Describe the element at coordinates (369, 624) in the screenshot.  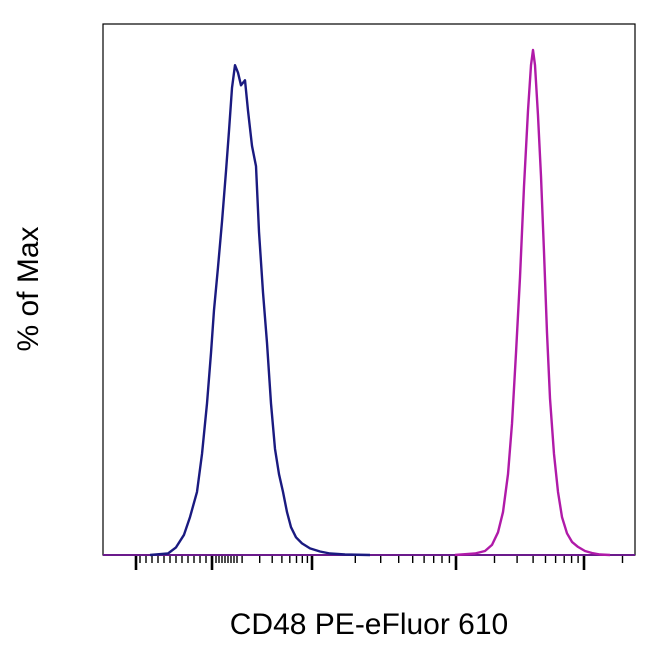
I see `x-axis-label: CD48 PE-eFluor 610` at that location.